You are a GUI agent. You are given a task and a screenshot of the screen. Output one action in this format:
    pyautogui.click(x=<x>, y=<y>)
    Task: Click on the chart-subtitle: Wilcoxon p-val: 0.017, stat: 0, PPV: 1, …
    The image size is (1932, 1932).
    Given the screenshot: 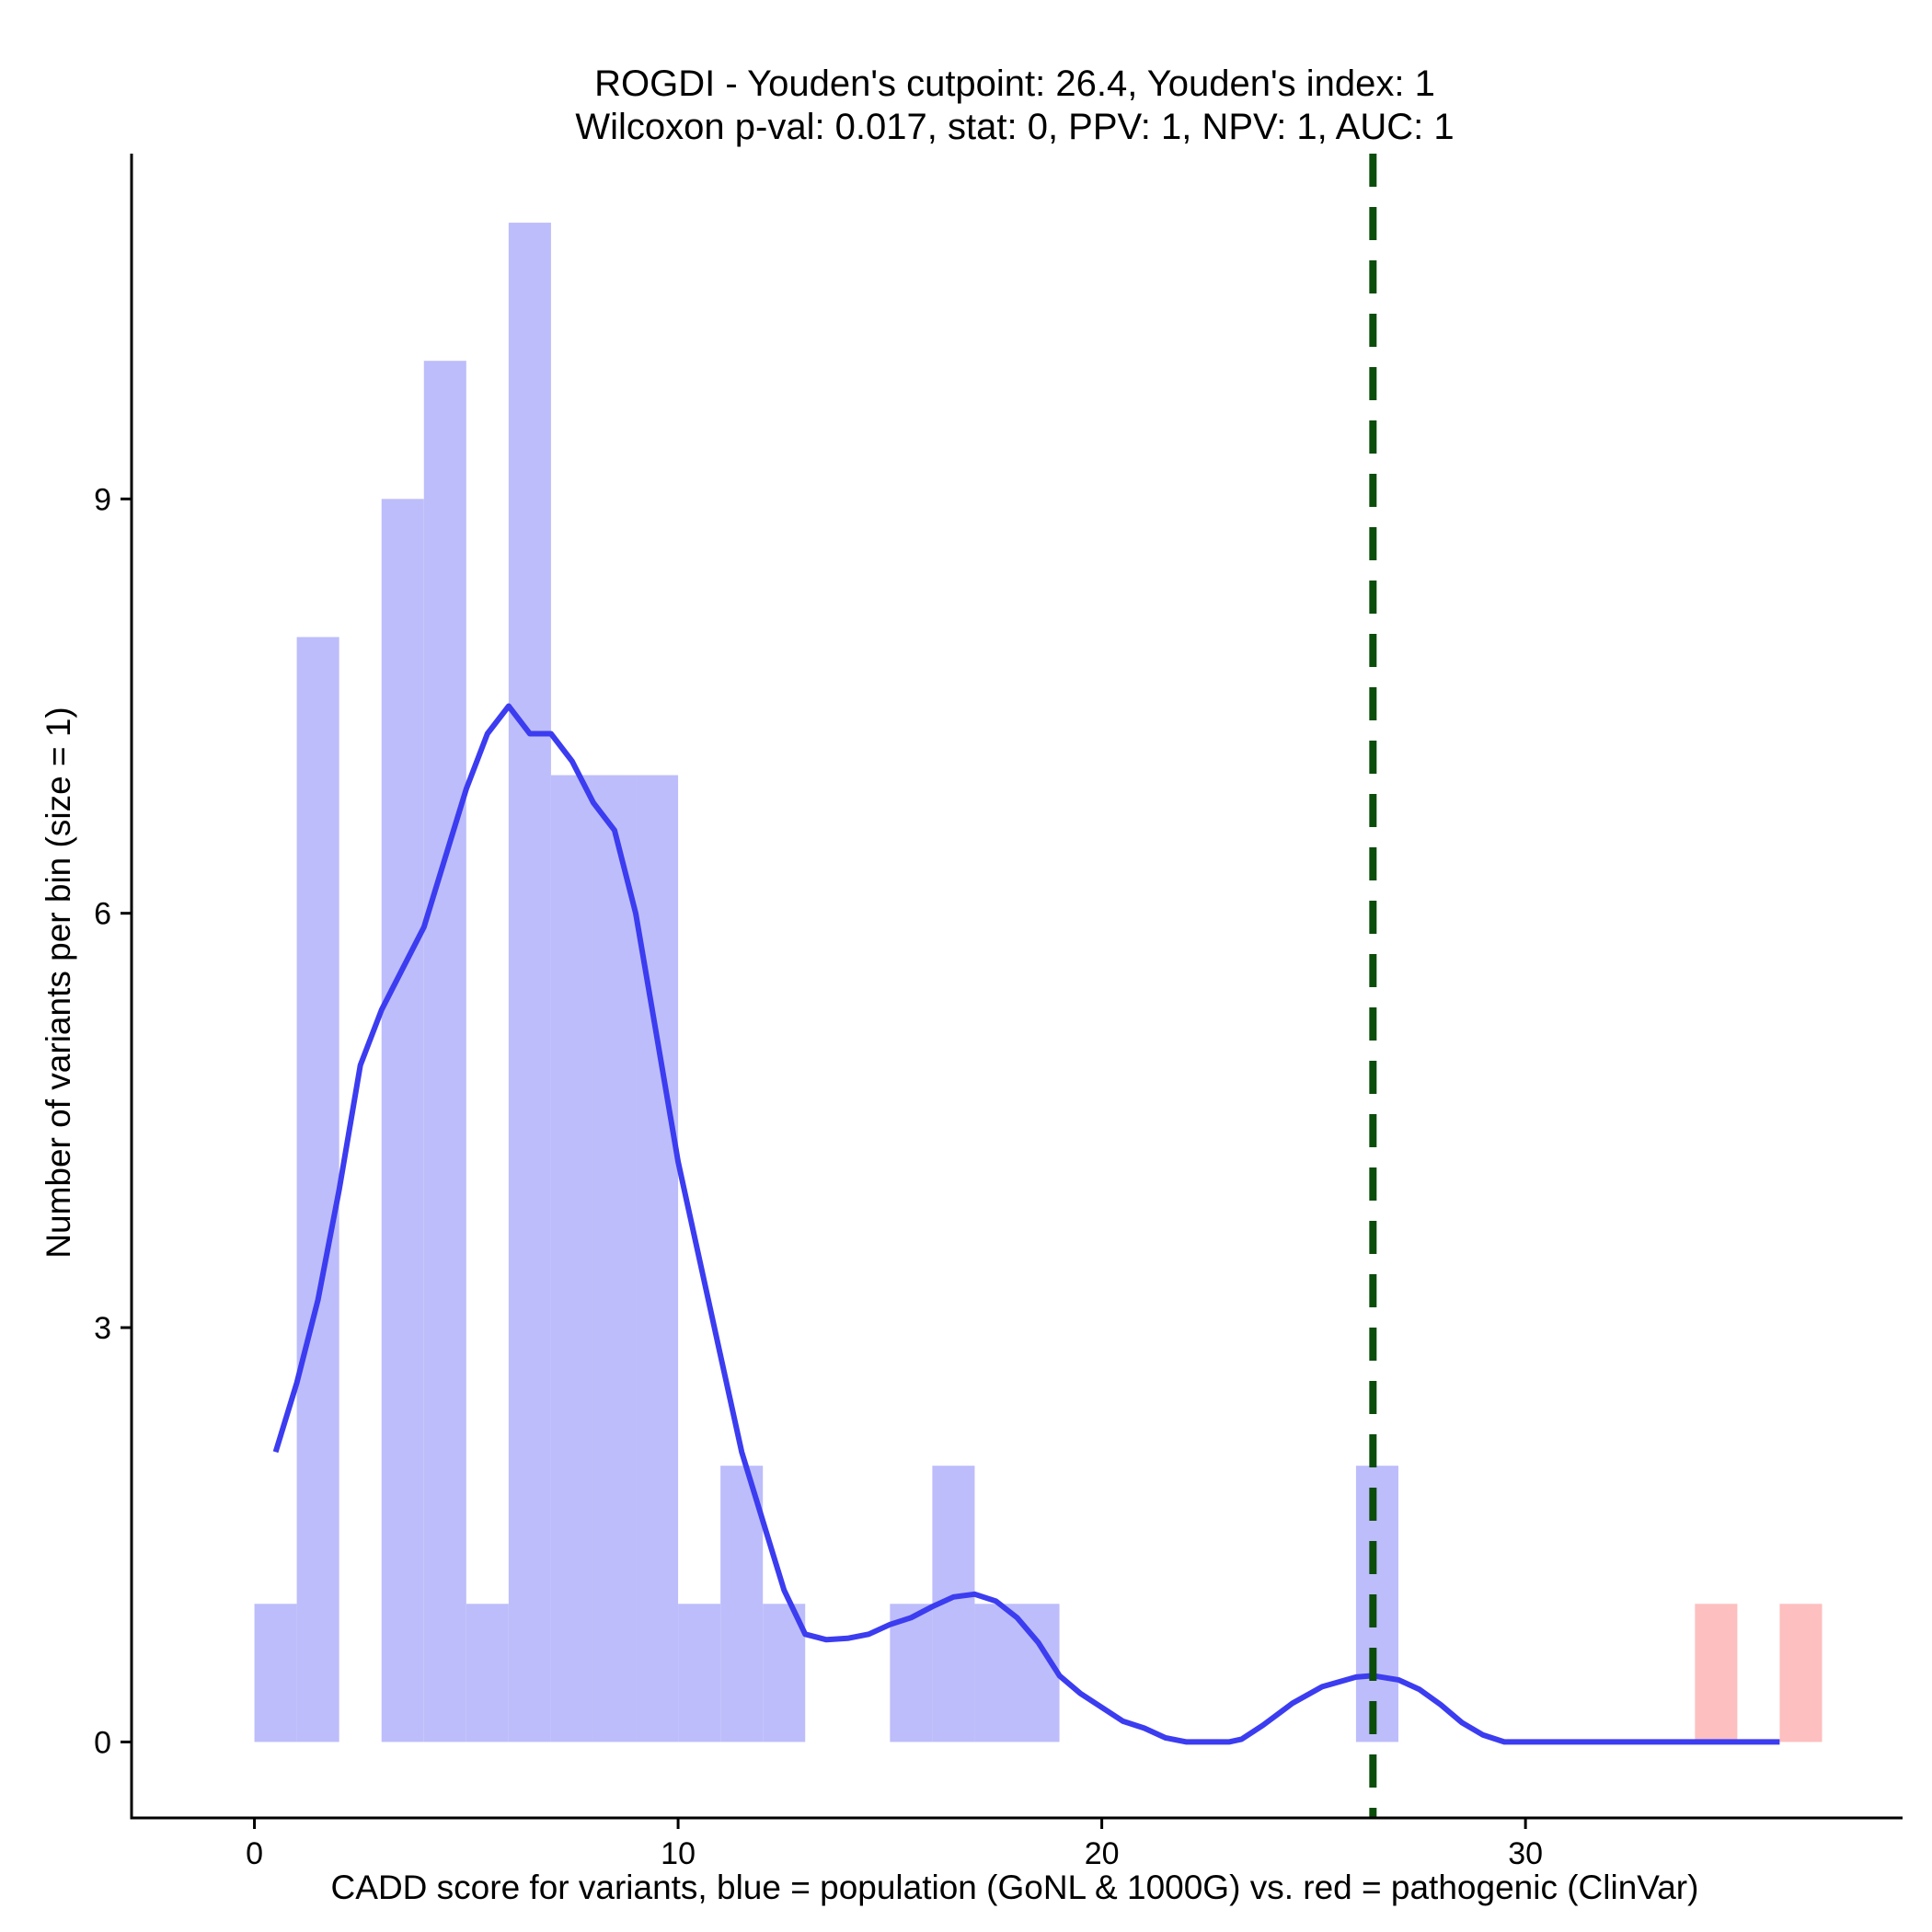 What is the action you would take?
    pyautogui.click(x=1014, y=127)
    